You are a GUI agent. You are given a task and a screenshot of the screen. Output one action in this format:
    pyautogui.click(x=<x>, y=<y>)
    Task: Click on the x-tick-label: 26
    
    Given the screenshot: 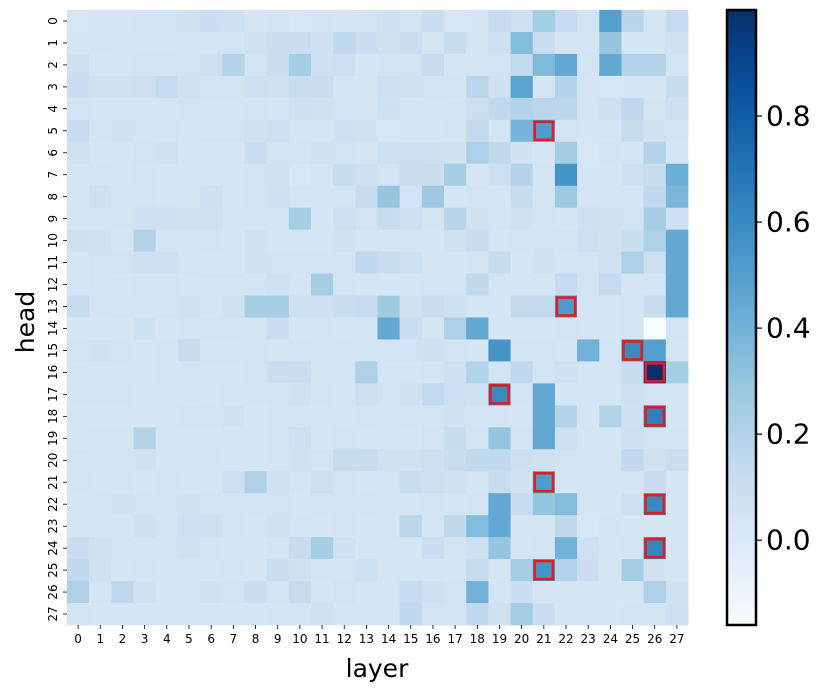 What is the action you would take?
    pyautogui.click(x=654, y=639)
    